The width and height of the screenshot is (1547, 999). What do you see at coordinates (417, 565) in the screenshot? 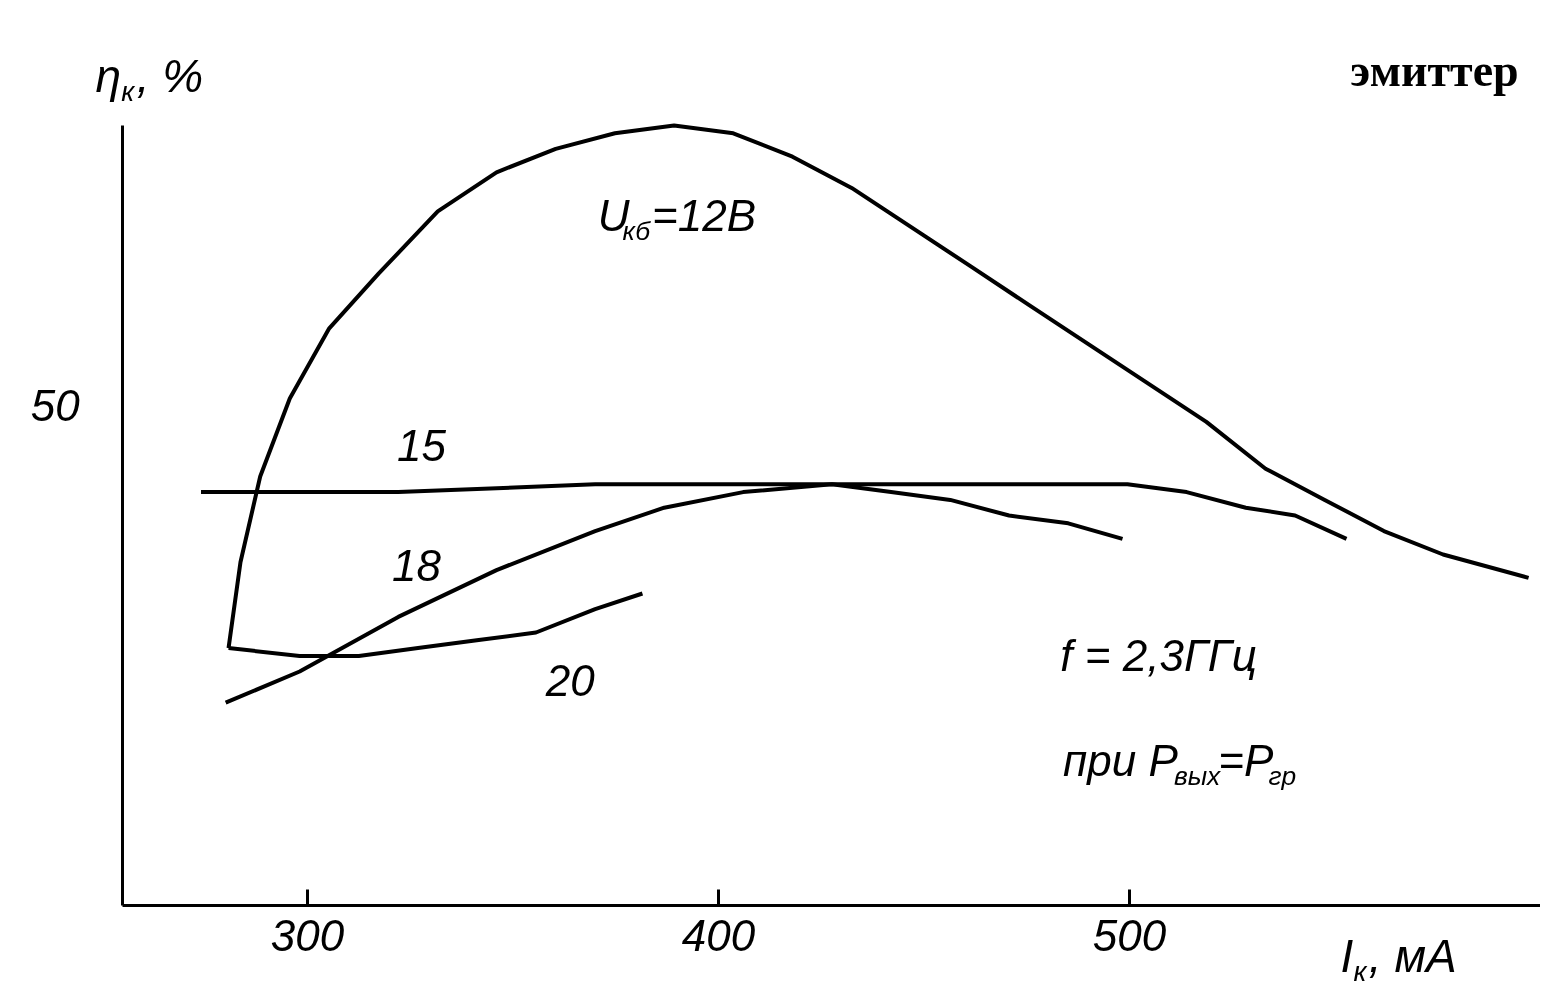
I see `annotation: 18` at bounding box center [417, 565].